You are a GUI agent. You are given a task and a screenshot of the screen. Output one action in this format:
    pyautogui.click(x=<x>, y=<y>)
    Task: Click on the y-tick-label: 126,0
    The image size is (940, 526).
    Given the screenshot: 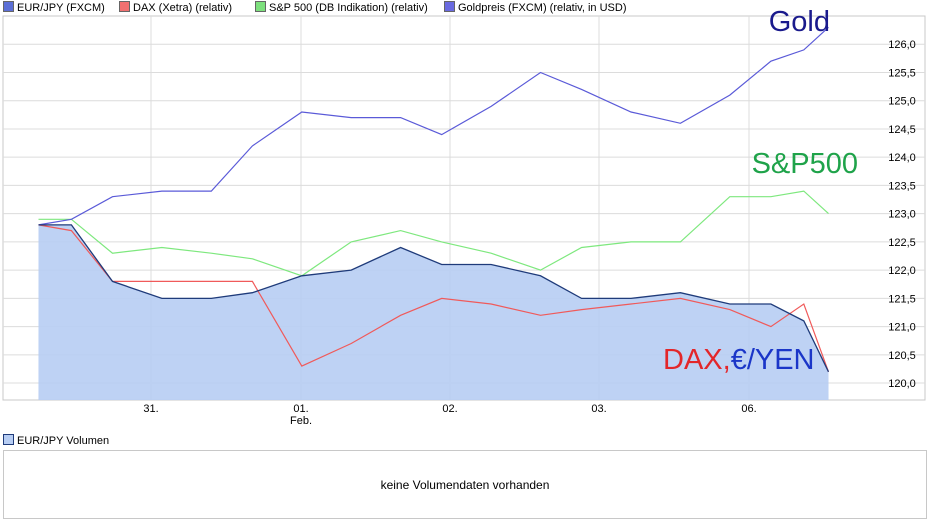 What is the action you would take?
    pyautogui.click(x=902, y=45)
    